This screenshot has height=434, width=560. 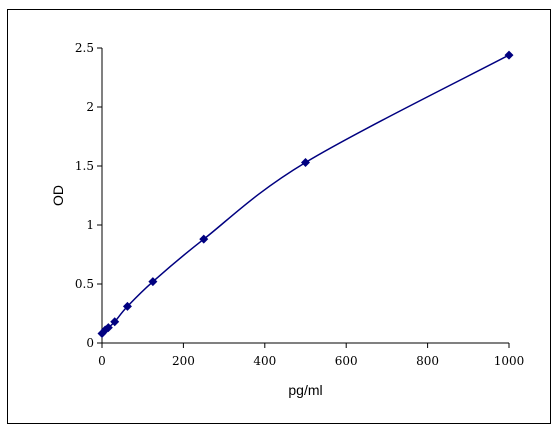 What do you see at coordinates (90, 225) in the screenshot?
I see `y-tick-label: 1` at bounding box center [90, 225].